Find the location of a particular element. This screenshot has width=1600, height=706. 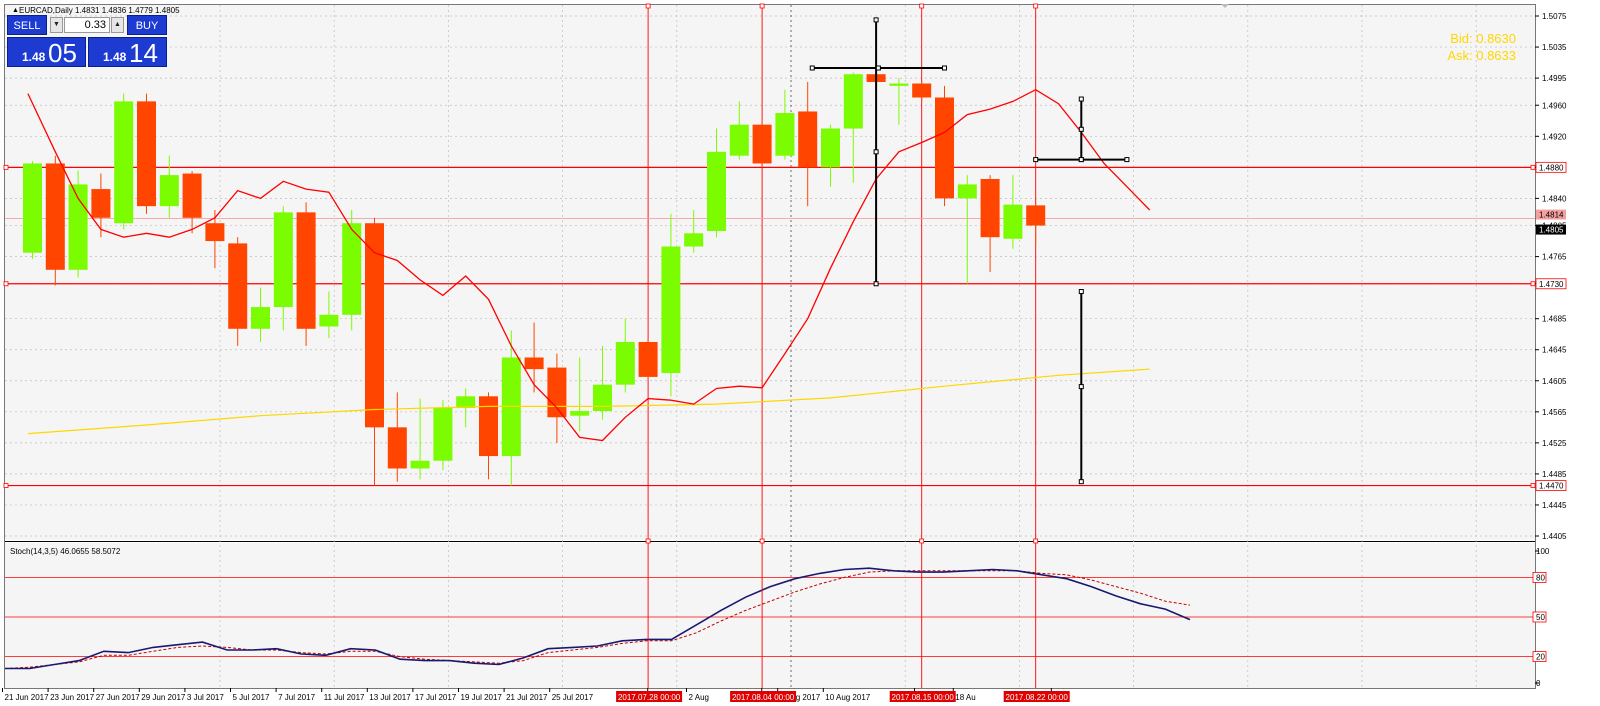

current-price-text: 1.4805 is located at coordinates (1551, 230).